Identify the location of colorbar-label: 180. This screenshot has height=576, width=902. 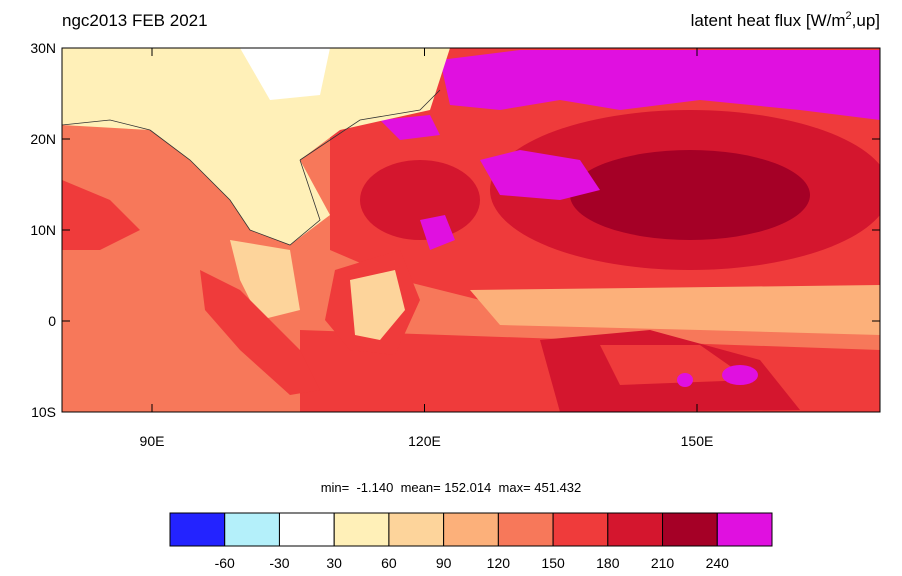
(608, 563).